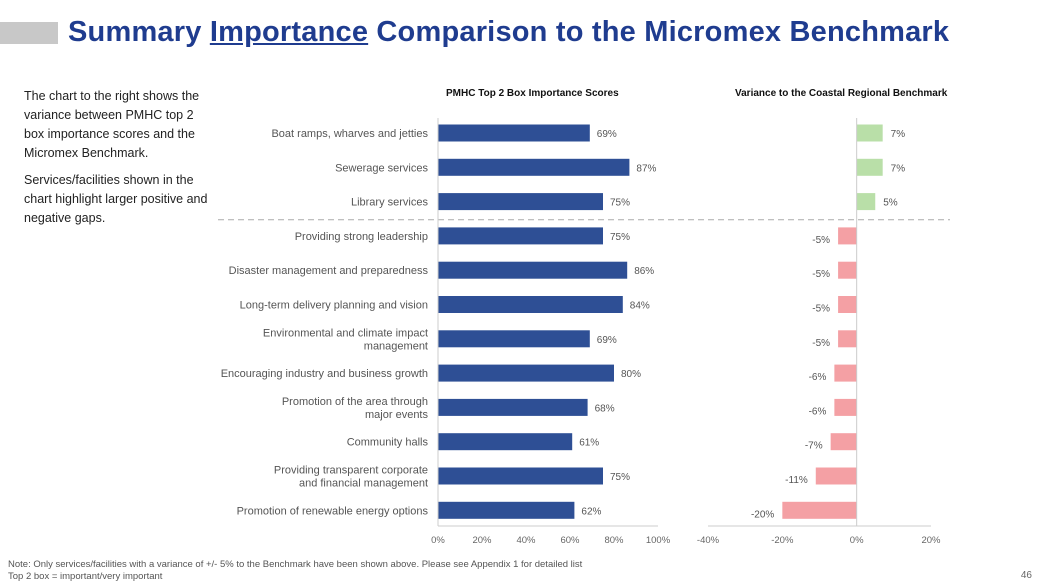  I want to click on importance-value-label: 84%, so click(640, 306).